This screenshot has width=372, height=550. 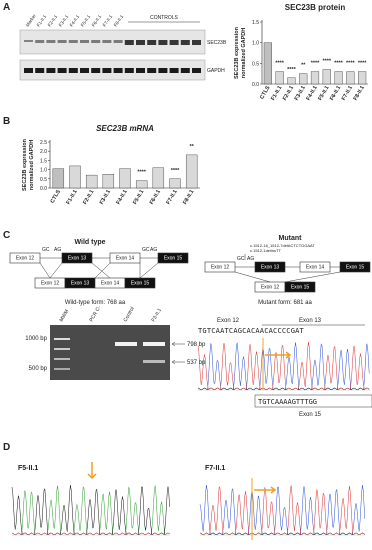 What do you see at coordinates (285, 303) in the screenshot?
I see `form-label: Mutant form: 681 aa` at bounding box center [285, 303].